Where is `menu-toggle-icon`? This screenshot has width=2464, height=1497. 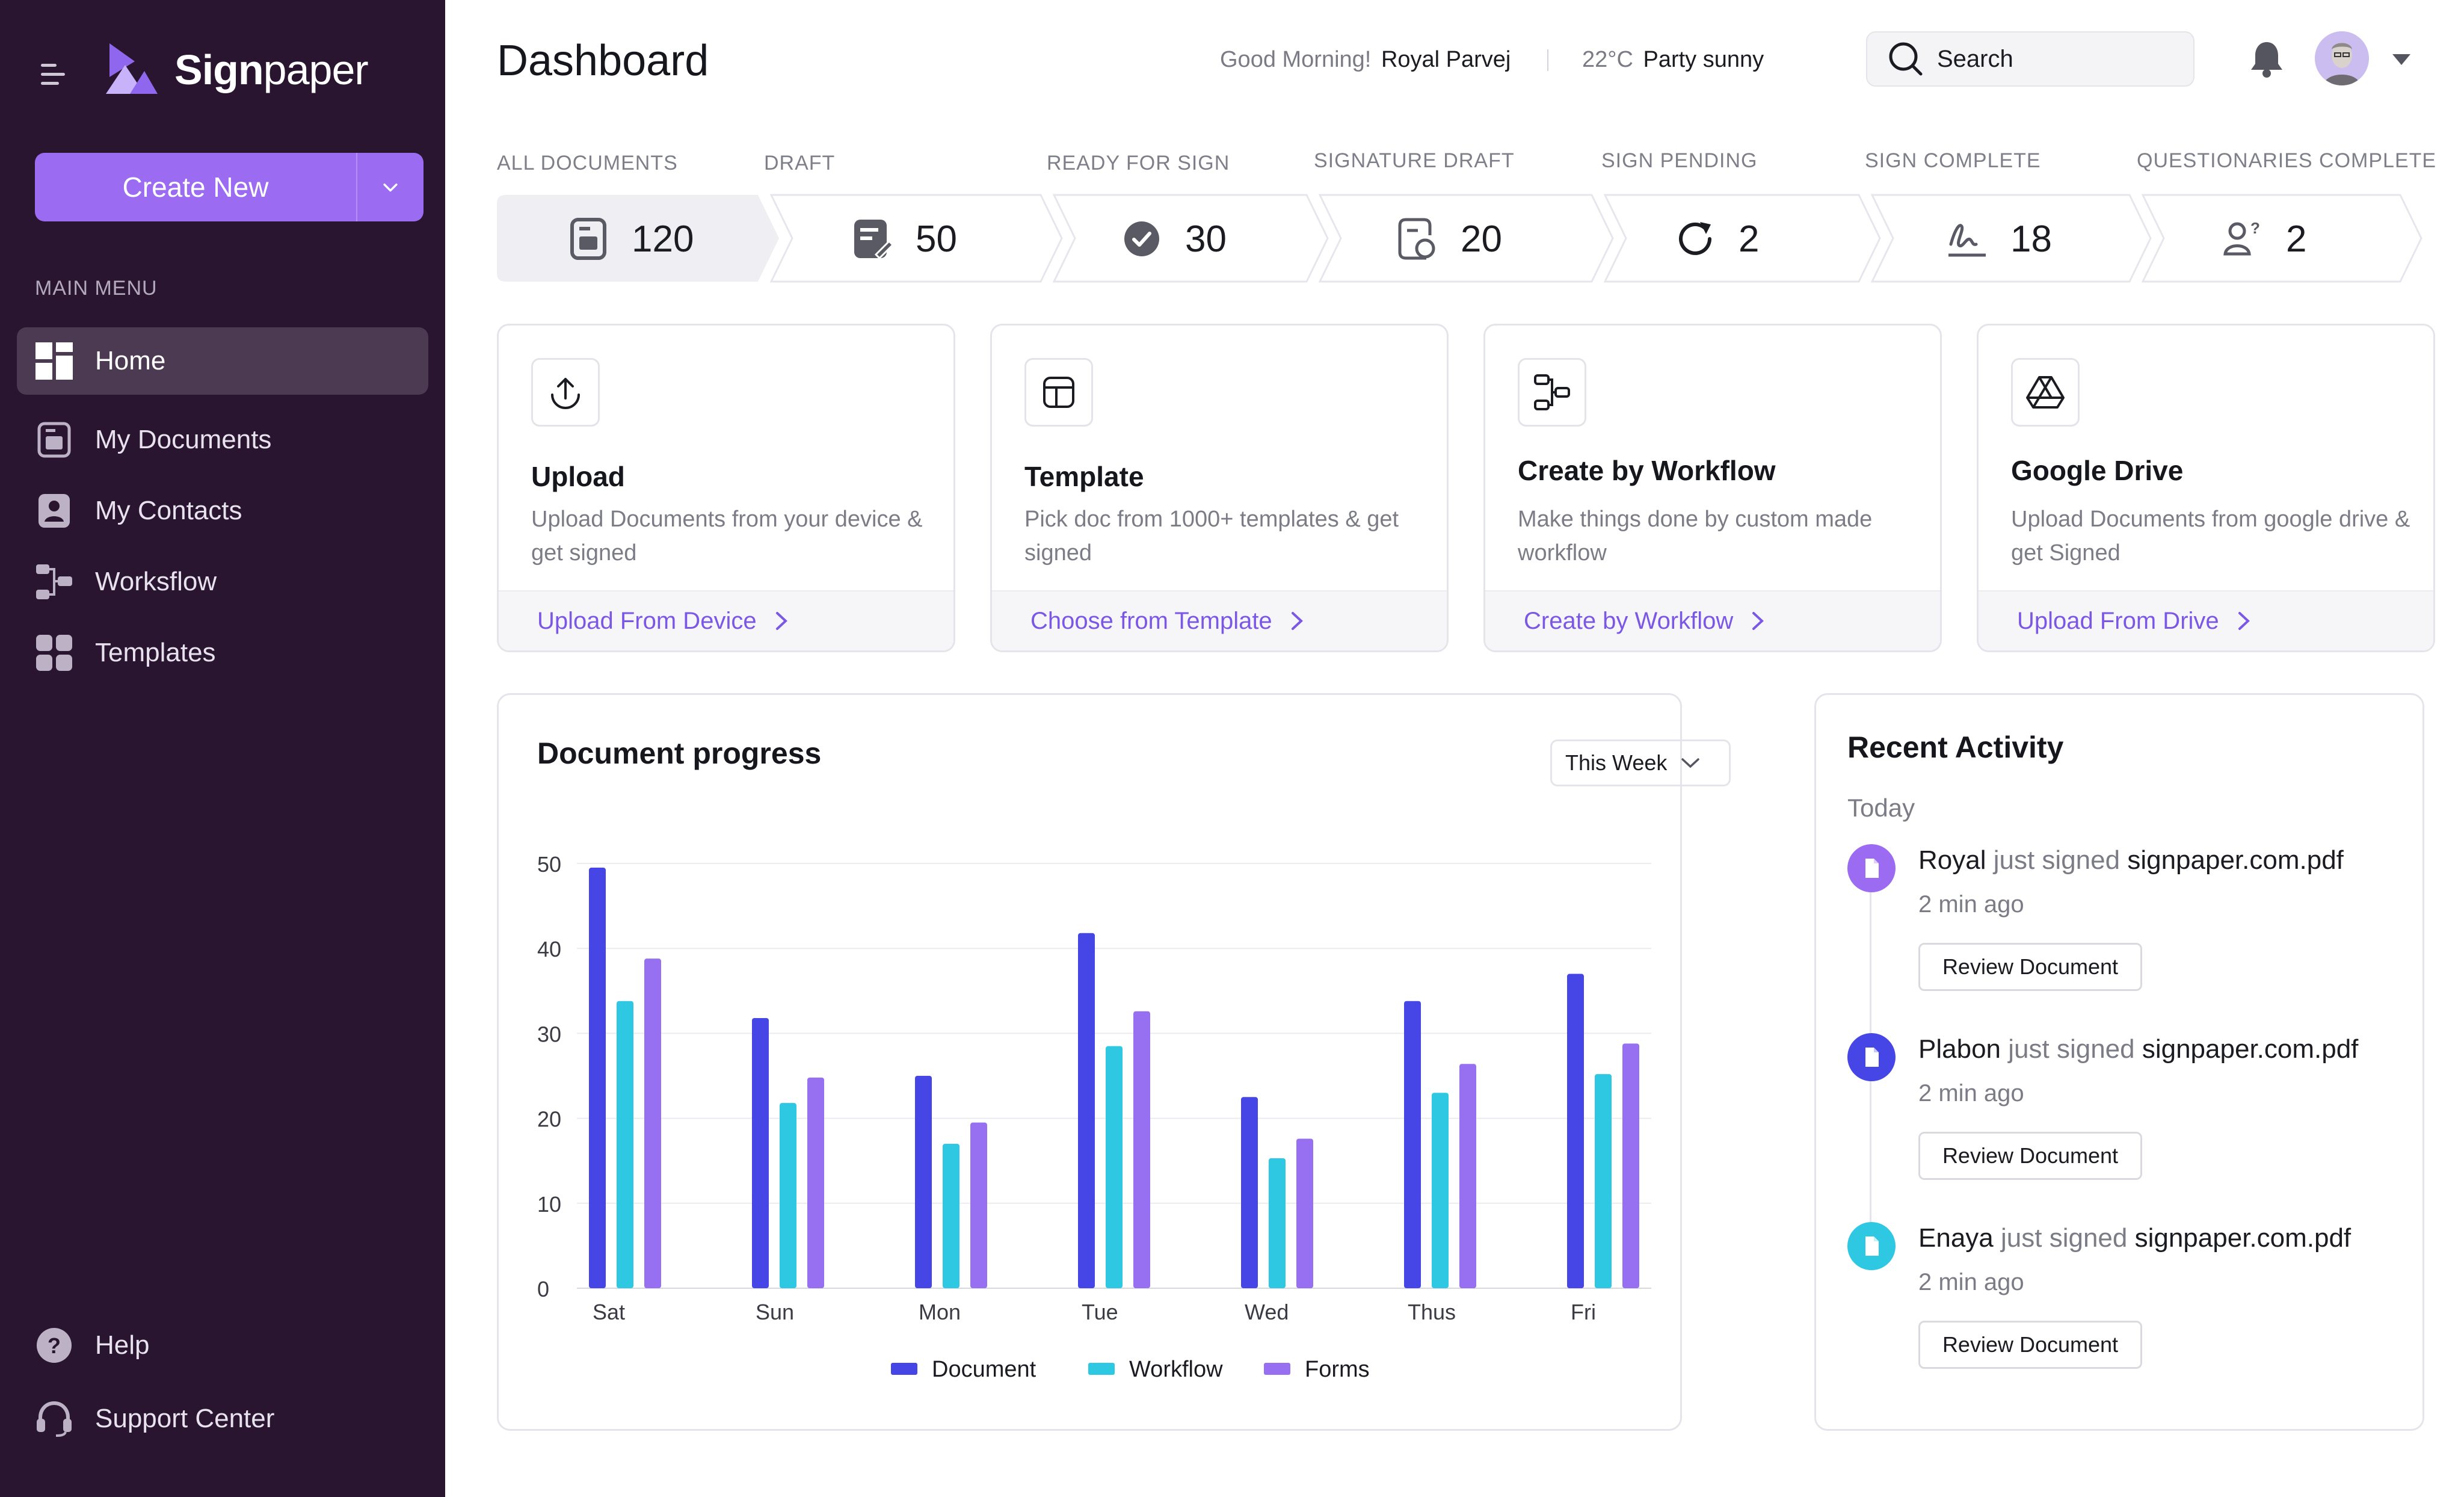
menu-toggle-icon is located at coordinates (55, 74).